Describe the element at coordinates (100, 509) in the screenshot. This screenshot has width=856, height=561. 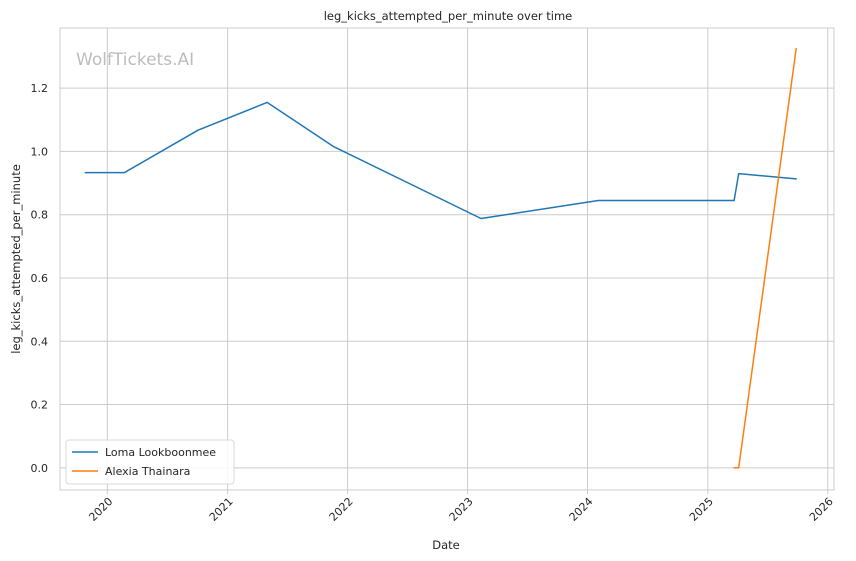
I see `x-tick-label: 2020` at that location.